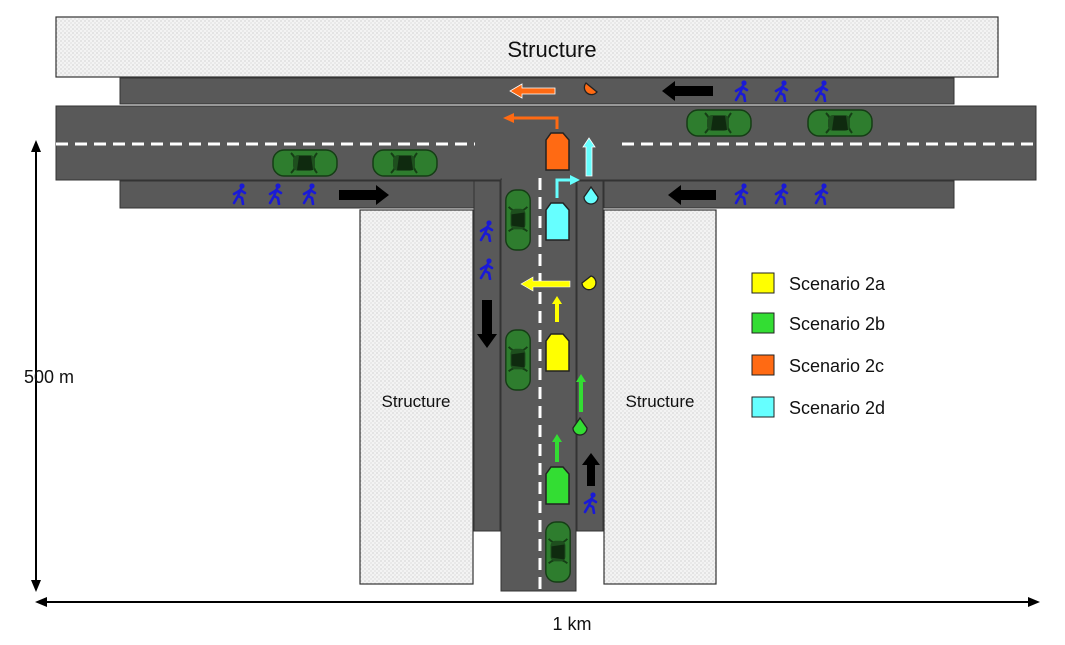 This screenshot has height=645, width=1065. I want to click on scenario-2b-pin-icon, so click(580, 426).